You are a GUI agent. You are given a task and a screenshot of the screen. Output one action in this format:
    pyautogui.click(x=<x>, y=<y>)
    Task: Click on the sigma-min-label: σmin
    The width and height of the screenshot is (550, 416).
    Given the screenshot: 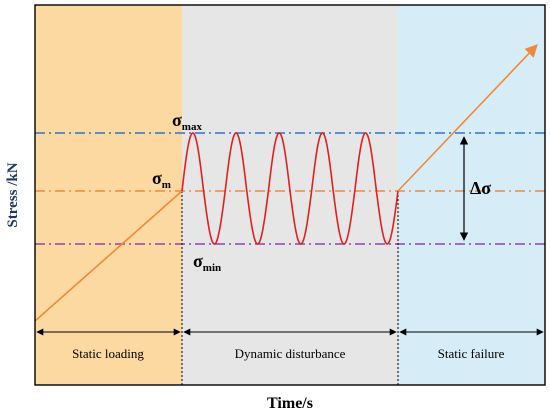 What is the action you would take?
    pyautogui.click(x=207, y=262)
    